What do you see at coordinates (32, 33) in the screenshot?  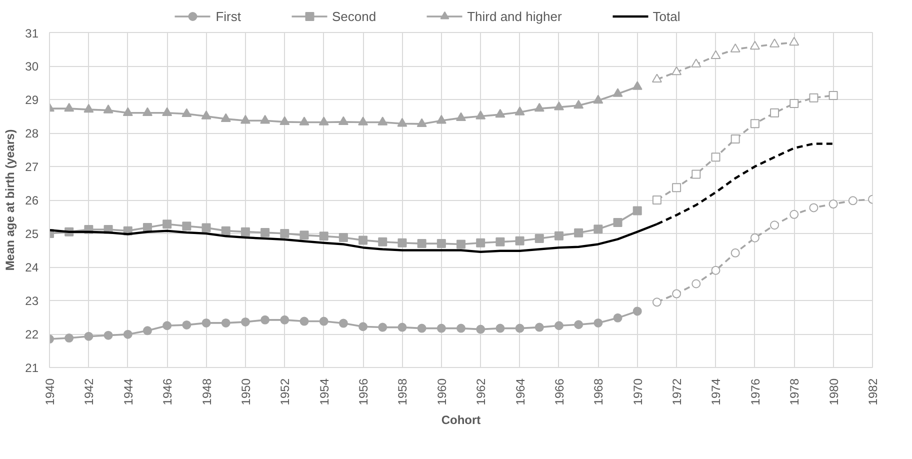 I see `y-tick-label: 31` at bounding box center [32, 33].